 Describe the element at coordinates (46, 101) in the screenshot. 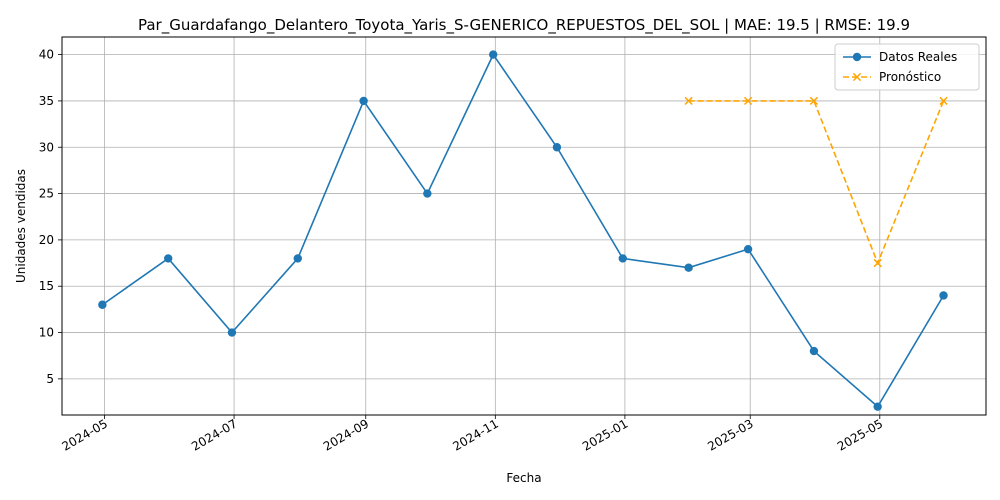

I see `y-tick-label: 35` at that location.